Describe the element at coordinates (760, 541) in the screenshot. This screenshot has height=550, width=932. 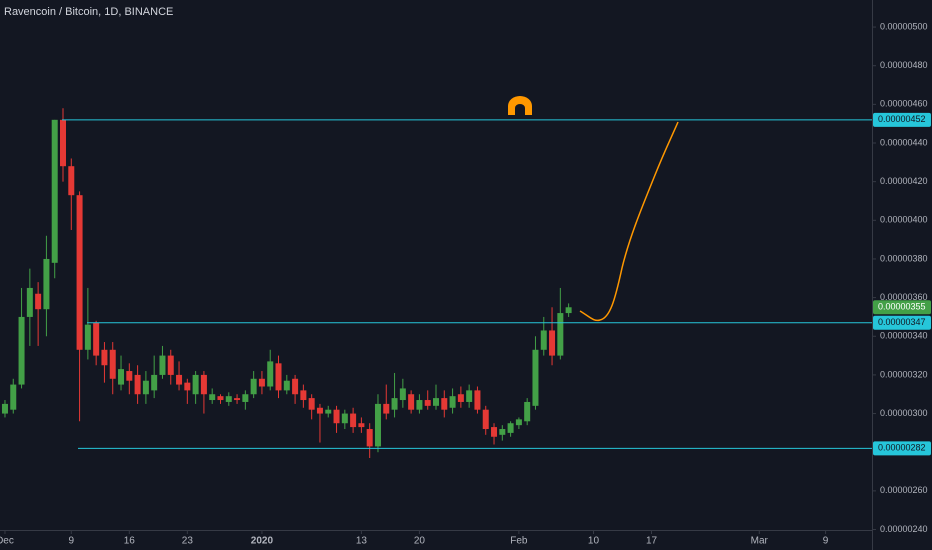
I see `x-tick-label: Mar` at that location.